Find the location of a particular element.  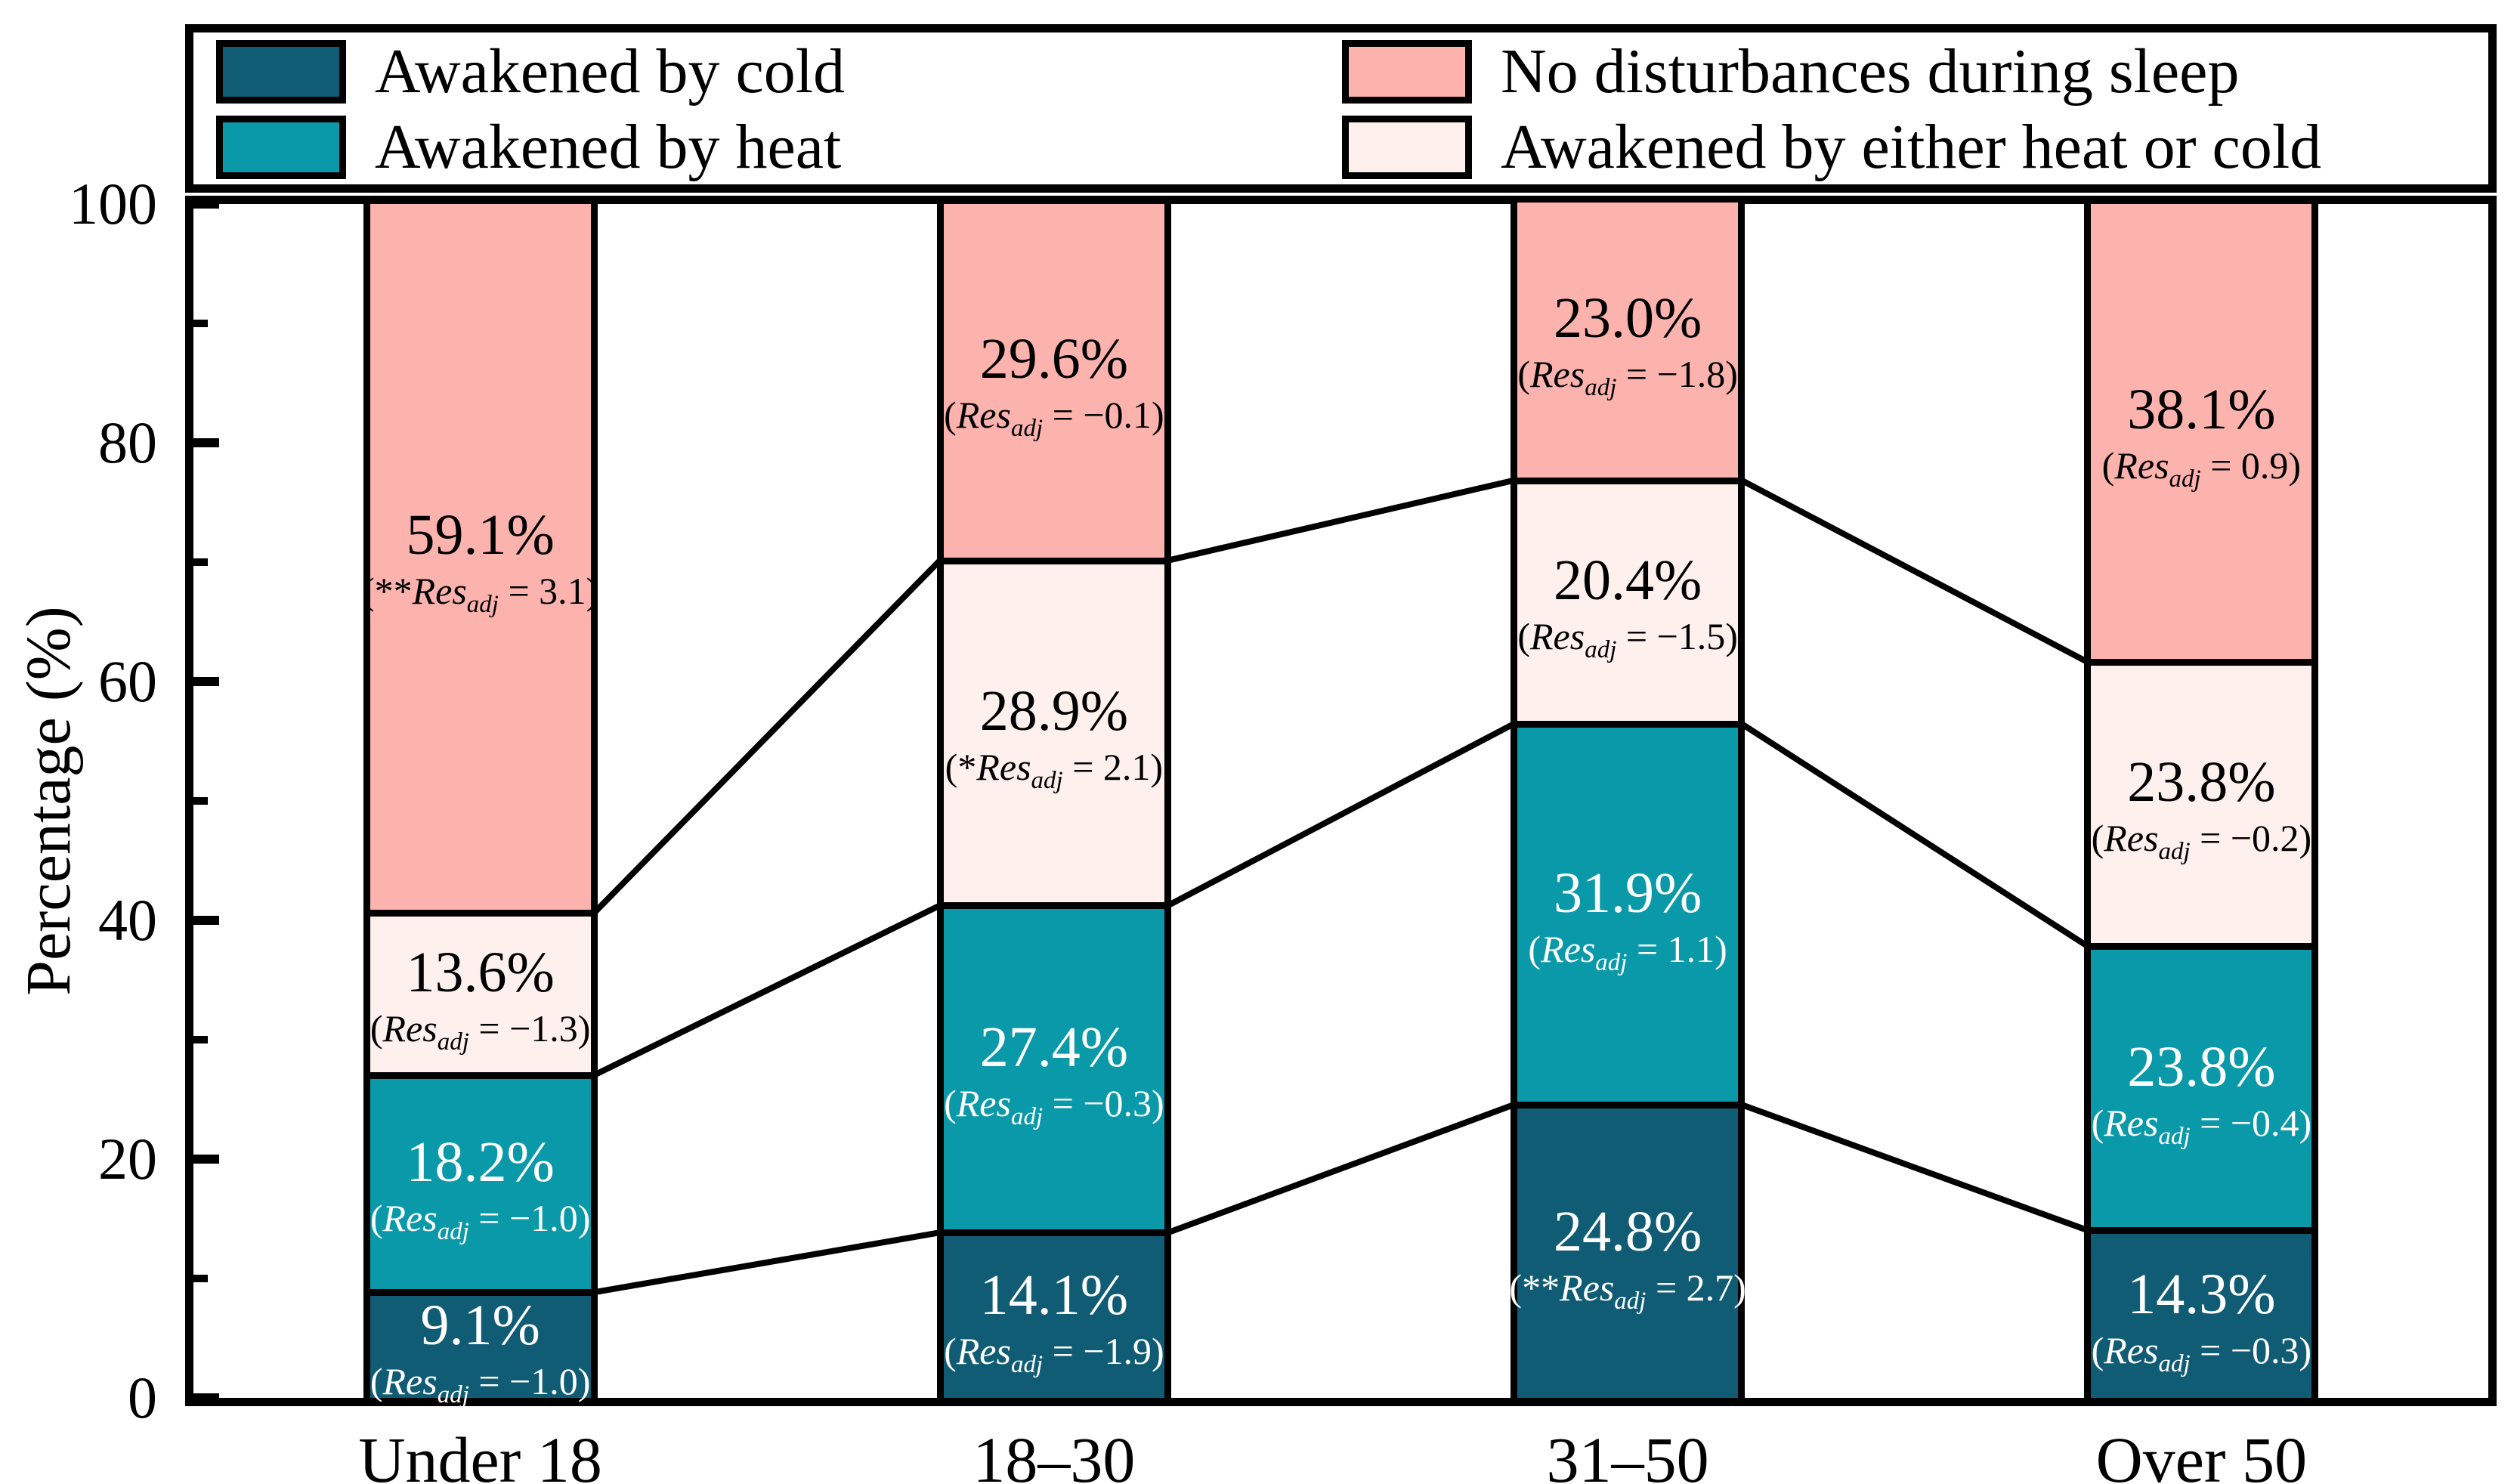

segment-res-adj-value: (Resadj = 1.1) is located at coordinates (1627, 952).